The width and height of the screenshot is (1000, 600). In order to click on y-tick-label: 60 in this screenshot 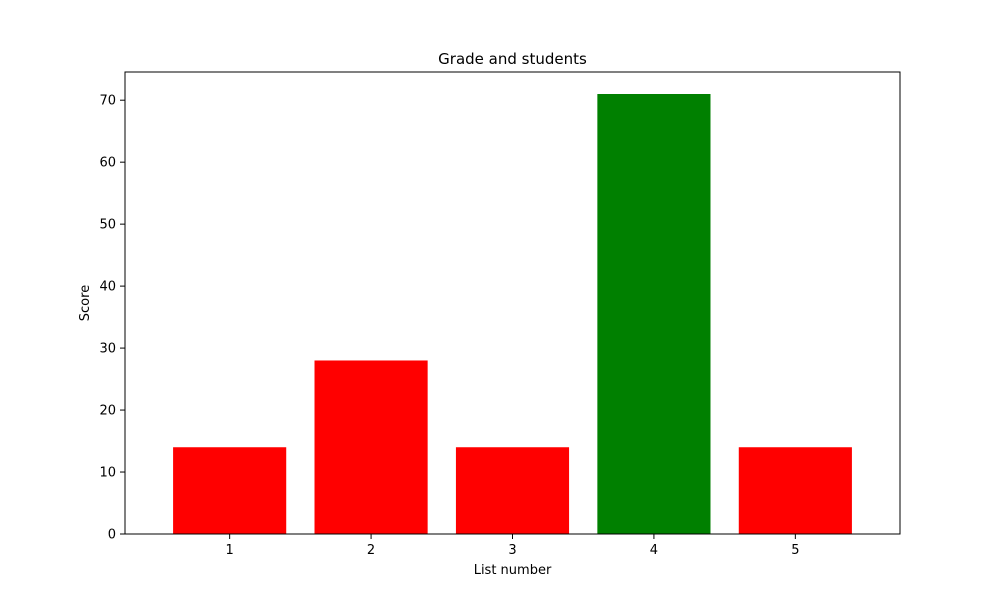, I will do `click(107, 163)`.